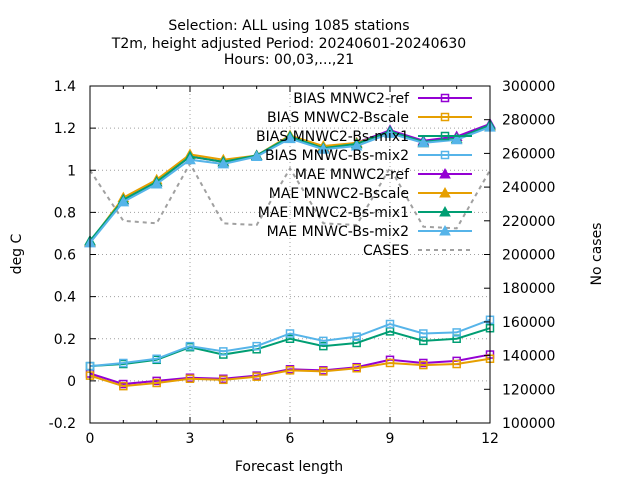  Describe the element at coordinates (528, 222) in the screenshot. I see `y2-tick-label: 220000` at that location.